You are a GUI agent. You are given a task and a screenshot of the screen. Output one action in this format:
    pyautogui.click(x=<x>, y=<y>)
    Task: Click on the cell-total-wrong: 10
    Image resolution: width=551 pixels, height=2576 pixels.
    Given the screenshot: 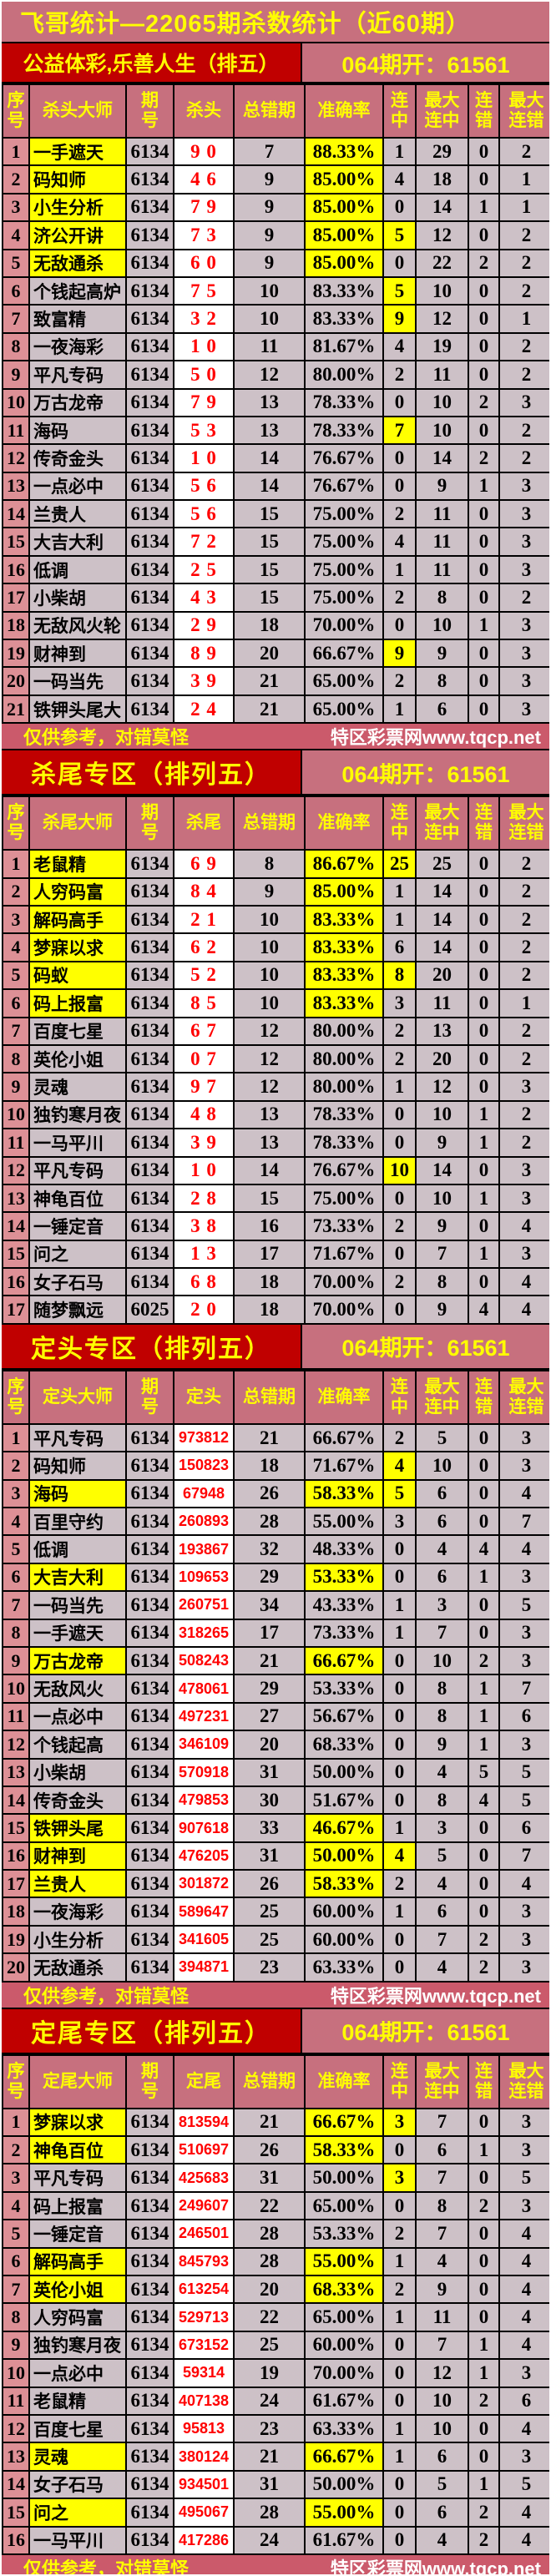 What is the action you would take?
    pyautogui.click(x=269, y=947)
    